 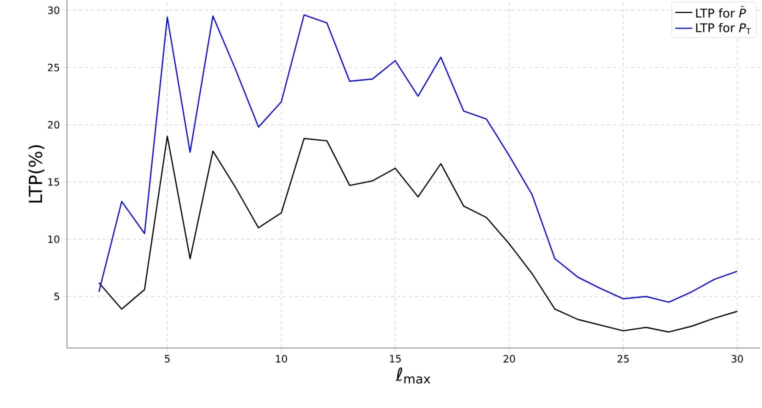 What do you see at coordinates (723, 28) in the screenshot?
I see `legend-label: LTP for P$_{T}$` at bounding box center [723, 28].